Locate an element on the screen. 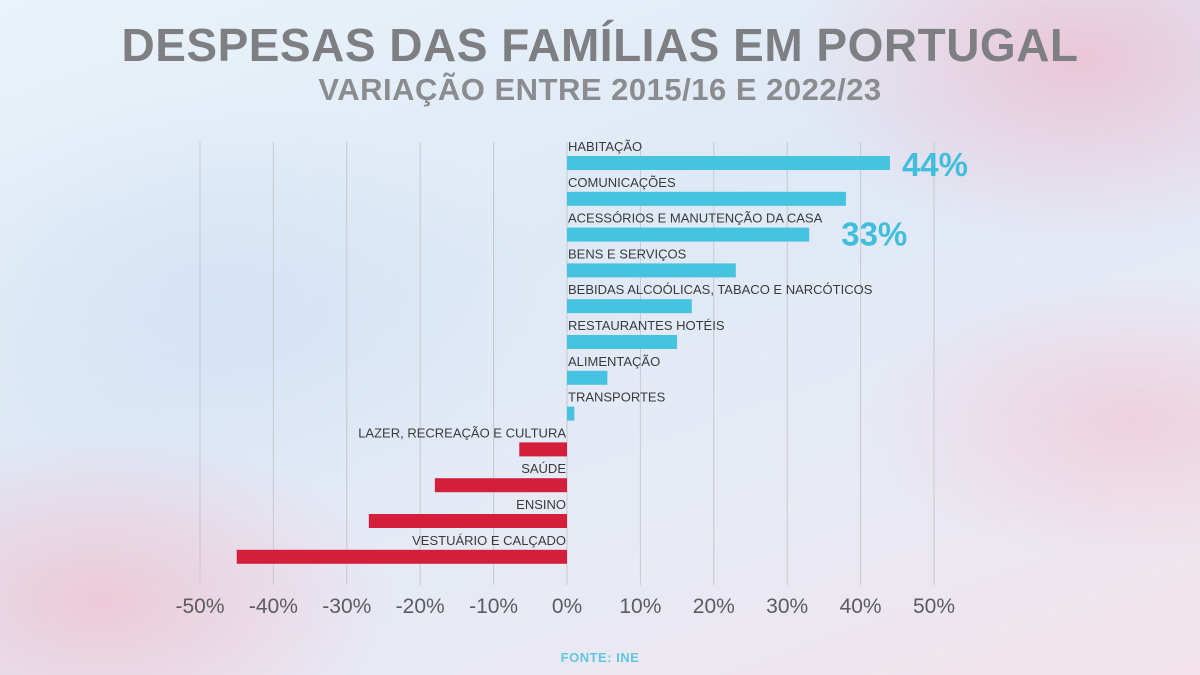  x-tick-label: -10% is located at coordinates (493, 606).